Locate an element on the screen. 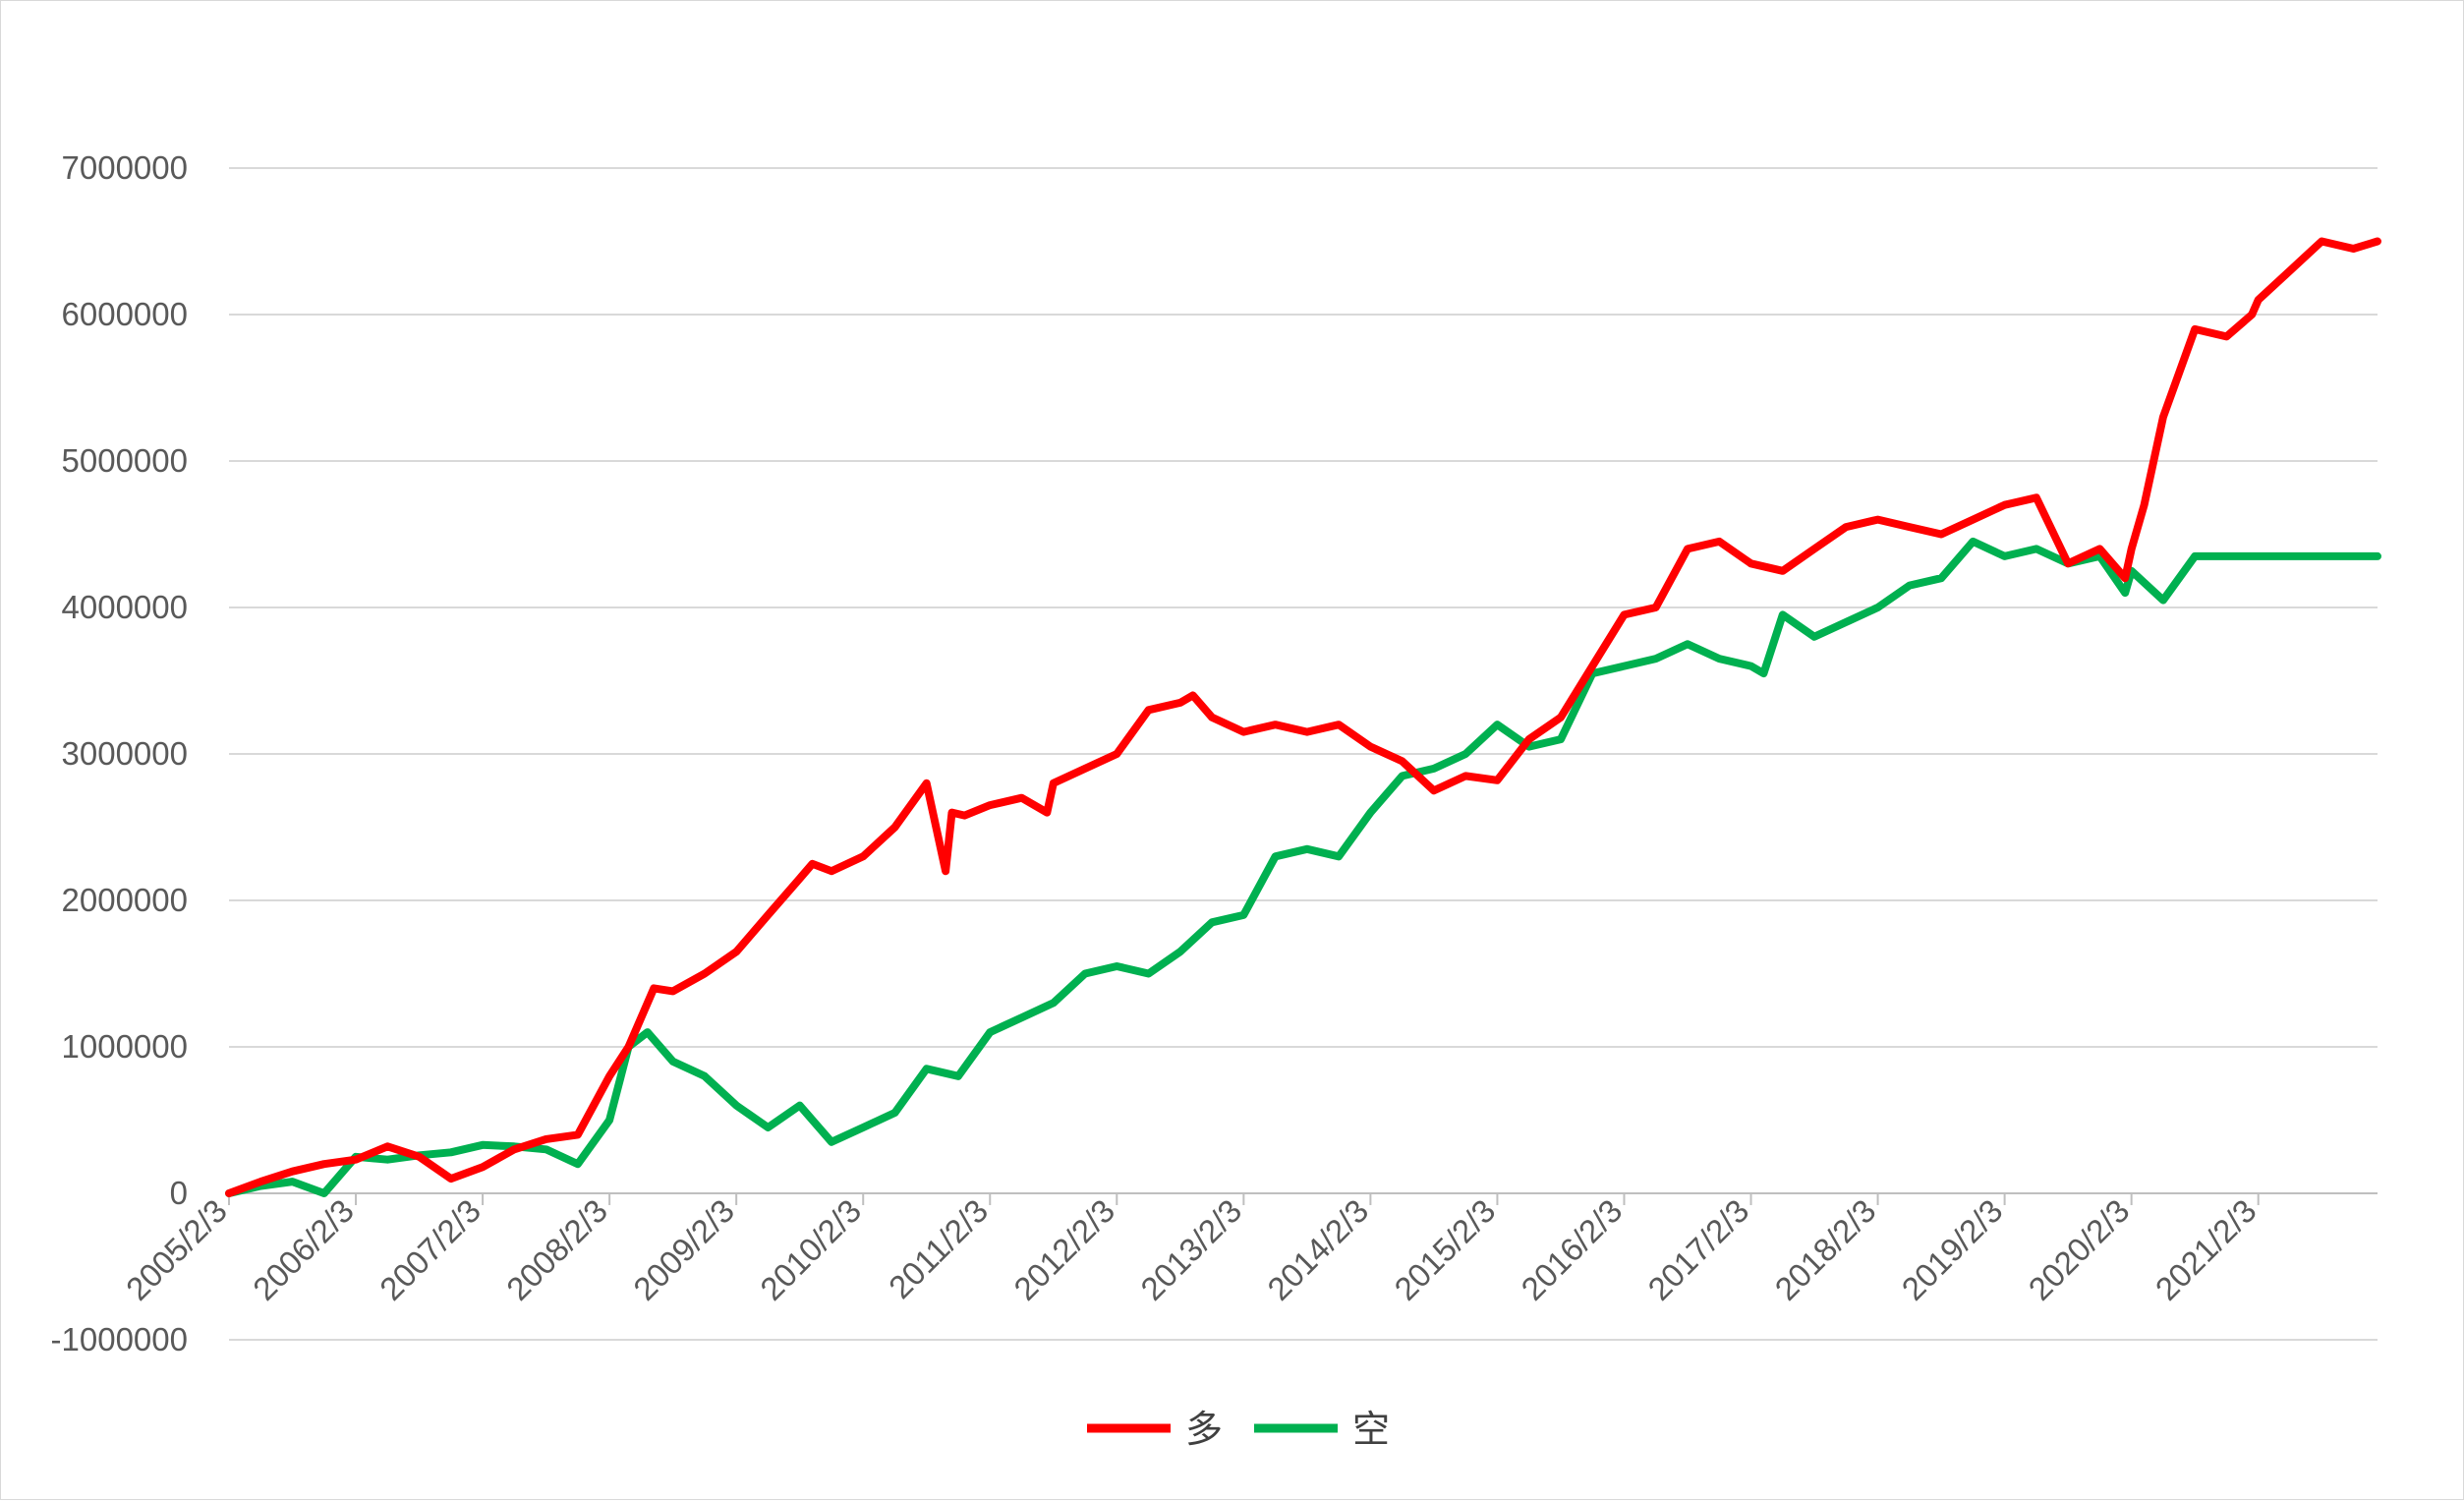 The width and height of the screenshot is (2464, 1501). x-tick-label: 2011/2/3 is located at coordinates (938, 1248).